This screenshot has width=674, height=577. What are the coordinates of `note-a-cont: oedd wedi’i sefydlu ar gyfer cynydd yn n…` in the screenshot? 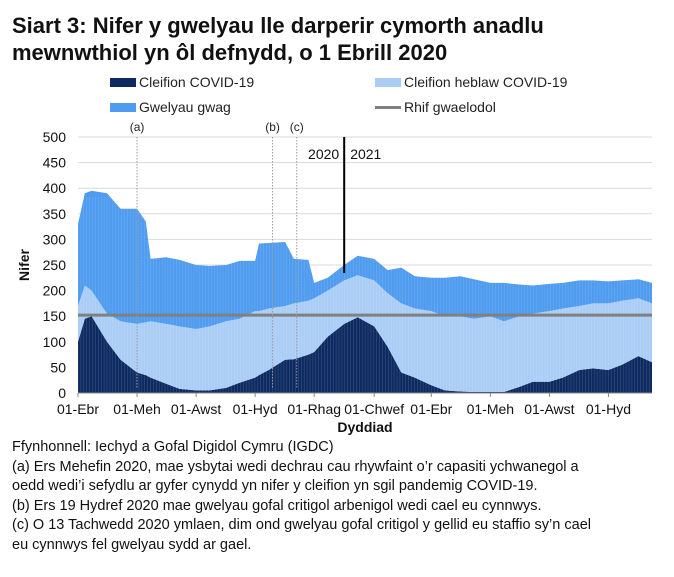 It's located at (275, 486).